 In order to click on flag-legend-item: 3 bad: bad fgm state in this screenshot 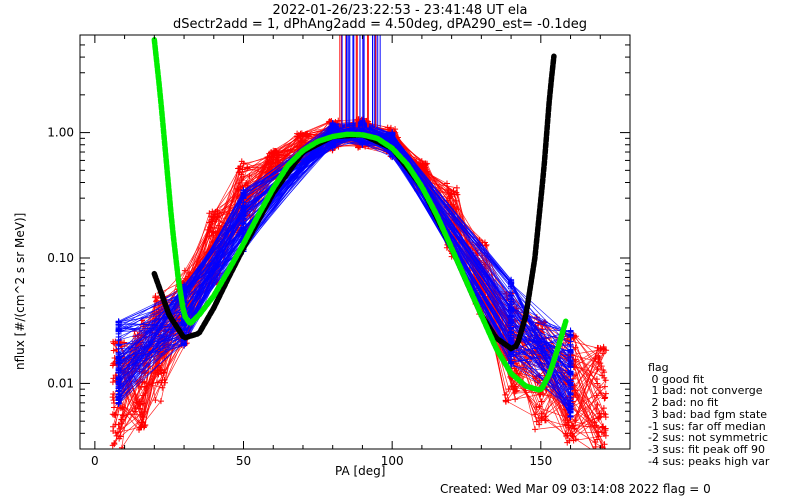, I will do `click(708, 414)`.